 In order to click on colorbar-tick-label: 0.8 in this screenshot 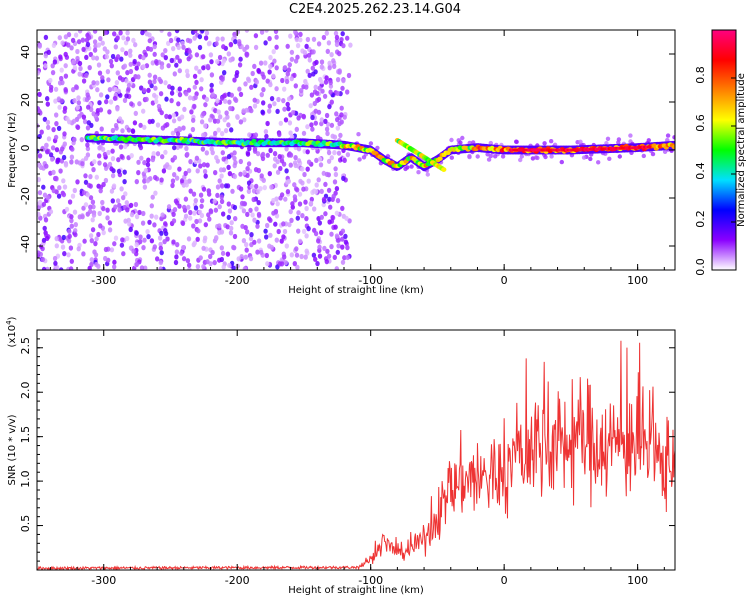, I will do `click(700, 75)`.